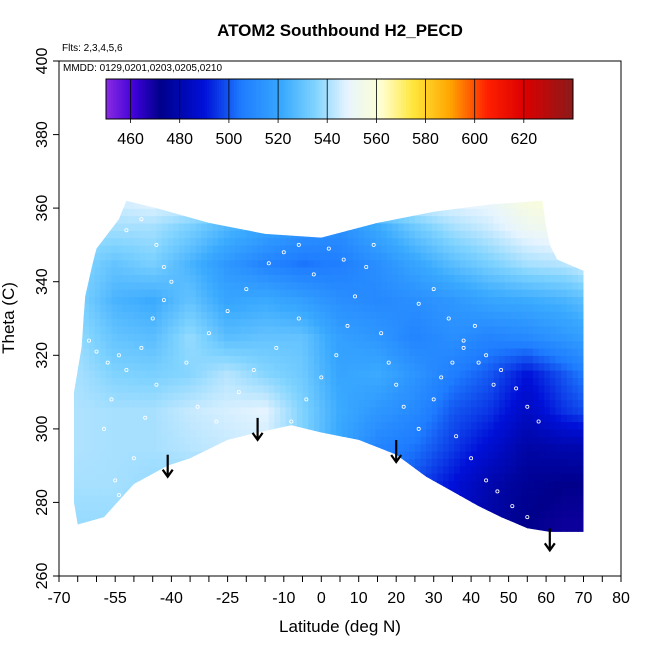 Image resolution: width=650 pixels, height=650 pixels. What do you see at coordinates (306, 399) in the screenshot?
I see `flight-track-point` at bounding box center [306, 399].